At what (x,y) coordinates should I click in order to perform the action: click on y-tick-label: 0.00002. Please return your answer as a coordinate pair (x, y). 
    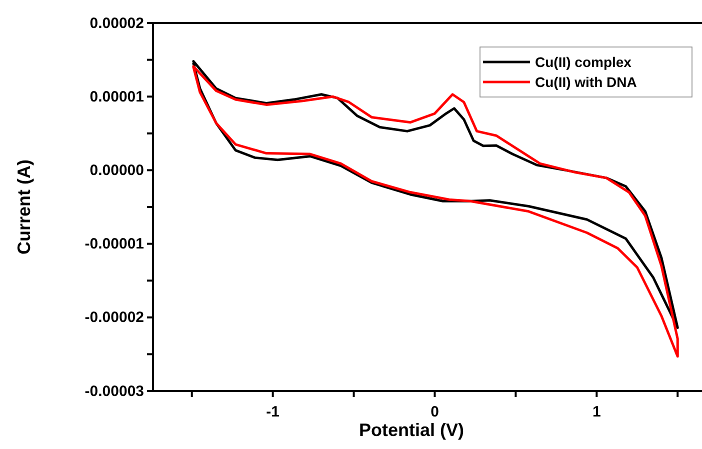
    Looking at the image, I should click on (117, 23).